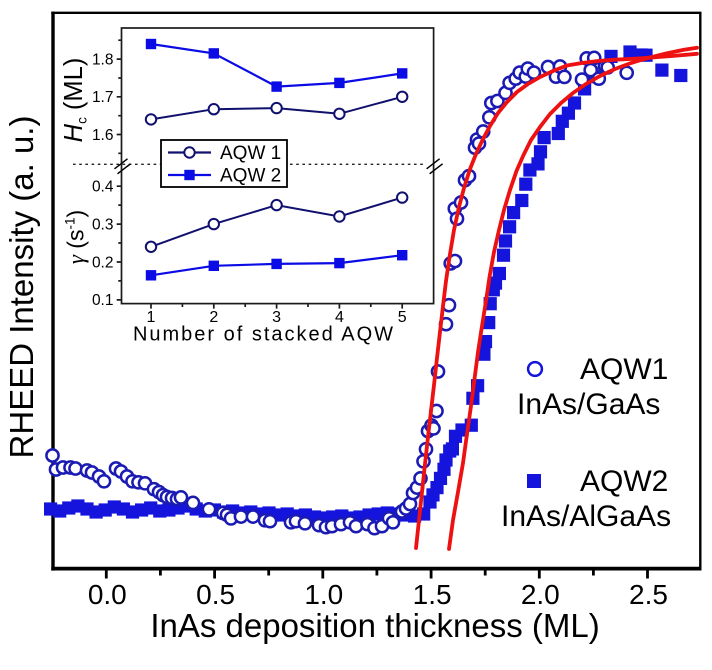  I want to click on svg-text: AQW2, so click(624, 481).